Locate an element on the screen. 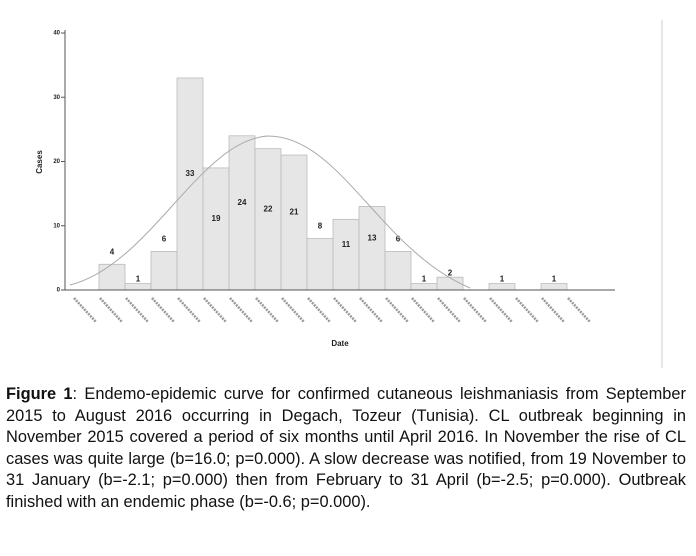 This screenshot has width=696, height=556. x-axis-label: Date is located at coordinates (340, 343).